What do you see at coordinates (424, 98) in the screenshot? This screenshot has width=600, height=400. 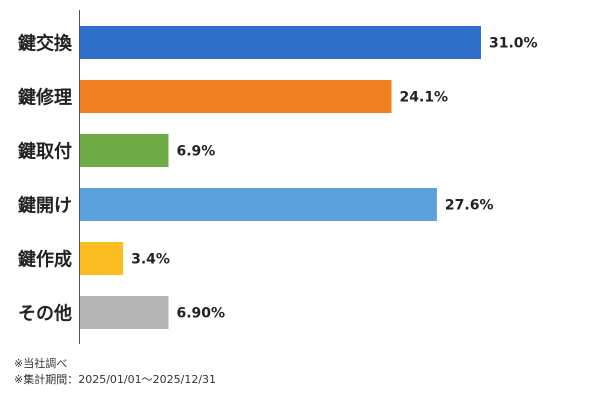 I see `value-label: 24.1%` at bounding box center [424, 98].